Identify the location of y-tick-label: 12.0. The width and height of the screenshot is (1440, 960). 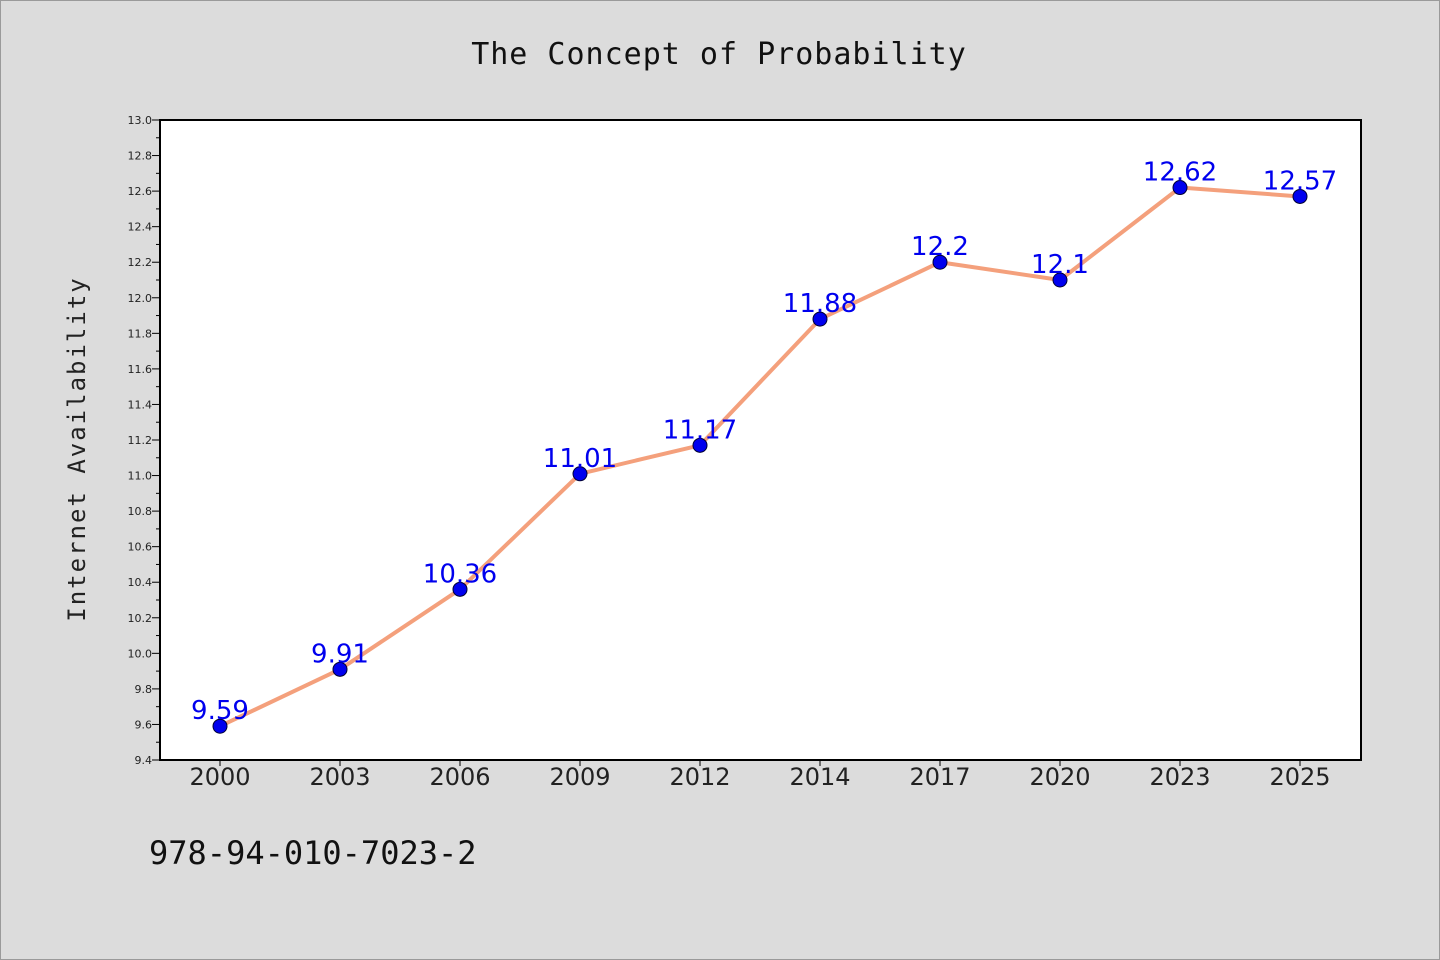
(140, 298).